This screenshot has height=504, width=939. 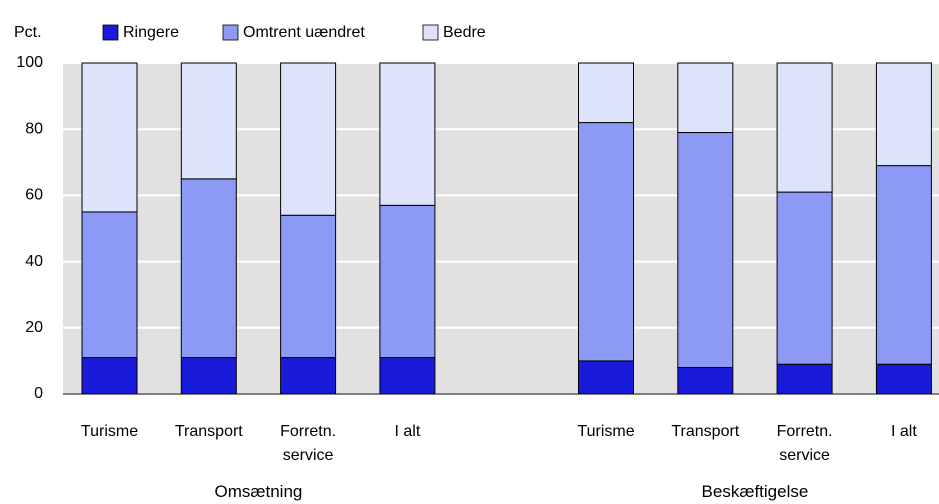 What do you see at coordinates (34, 128) in the screenshot?
I see `y-tick-label: 80` at bounding box center [34, 128].